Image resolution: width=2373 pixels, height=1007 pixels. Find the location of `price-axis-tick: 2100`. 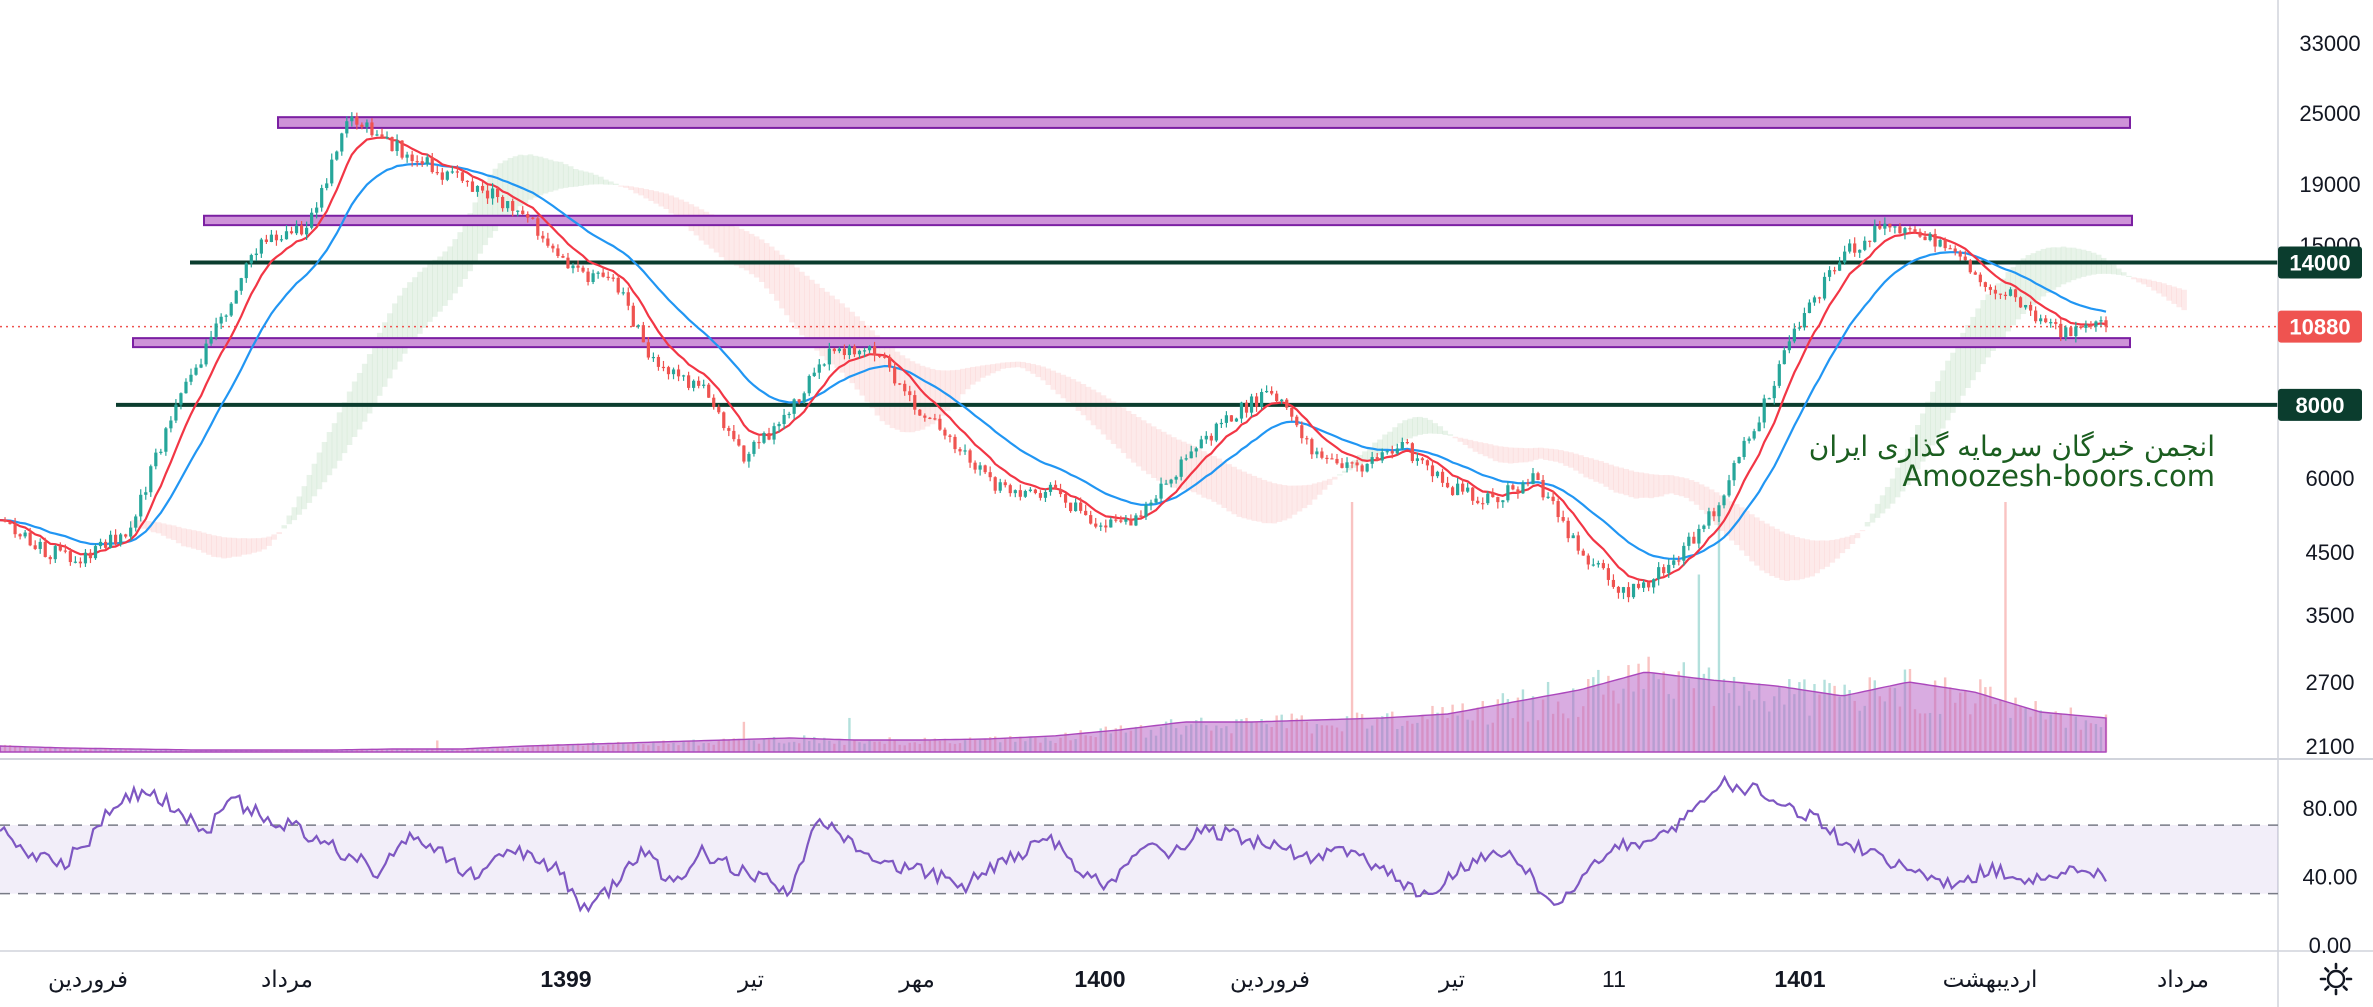

price-axis-tick: 2100 is located at coordinates (2330, 746).